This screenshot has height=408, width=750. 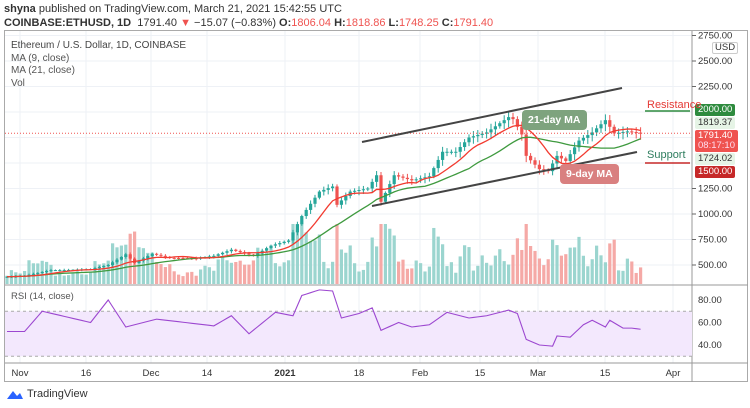 What do you see at coordinates (418, 23) in the screenshot?
I see `low-value: 1748.25` at bounding box center [418, 23].